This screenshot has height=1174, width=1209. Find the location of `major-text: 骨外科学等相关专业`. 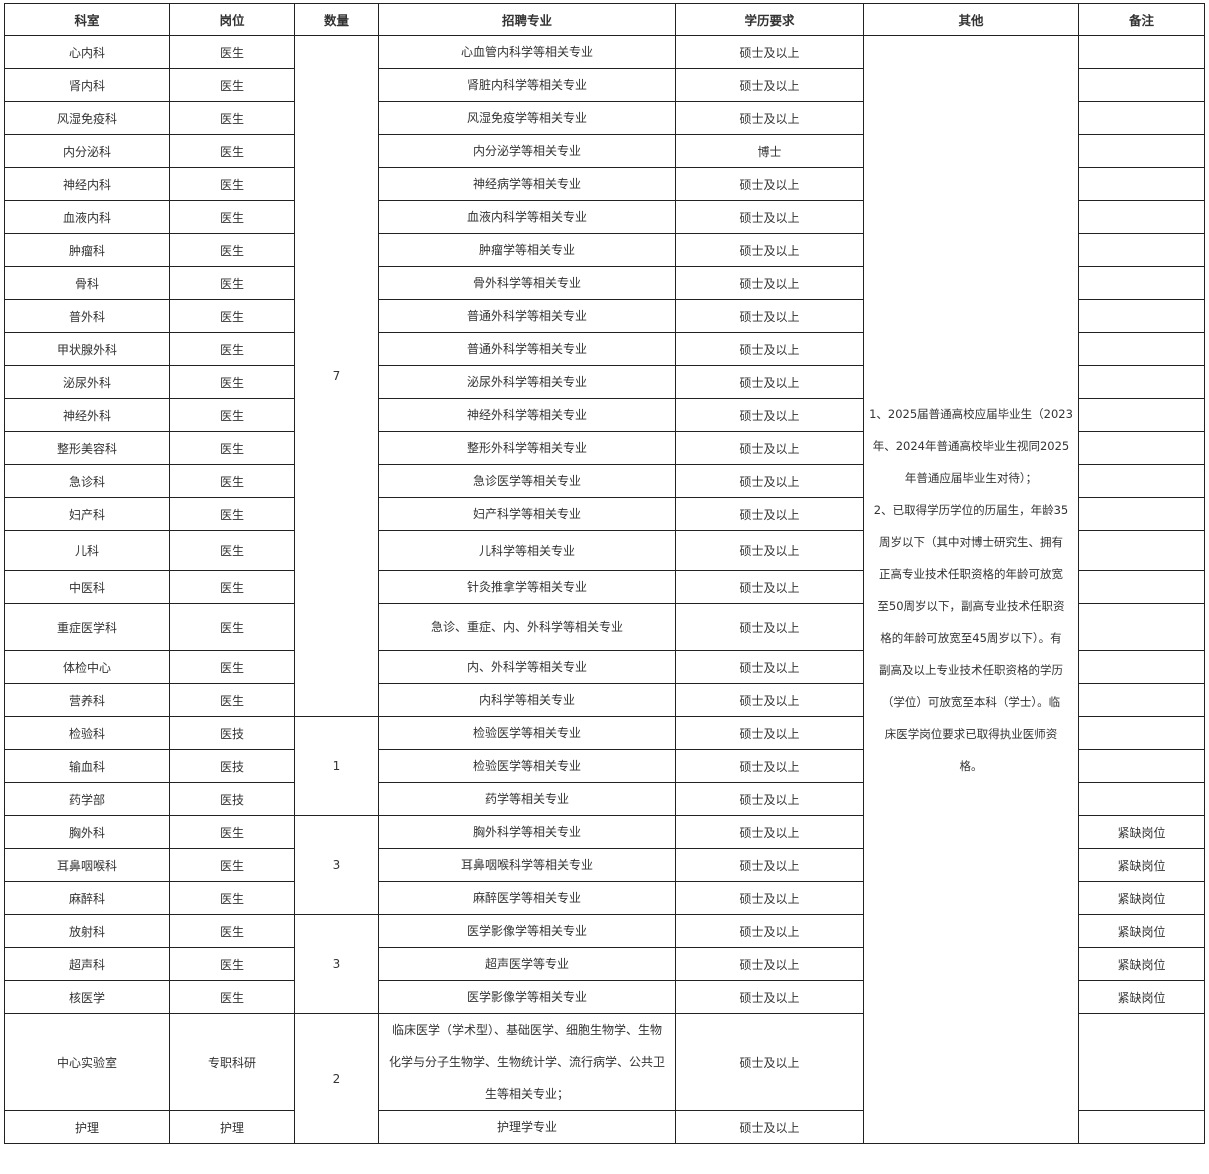

major-text: 骨外科学等相关专业 is located at coordinates (526, 283).